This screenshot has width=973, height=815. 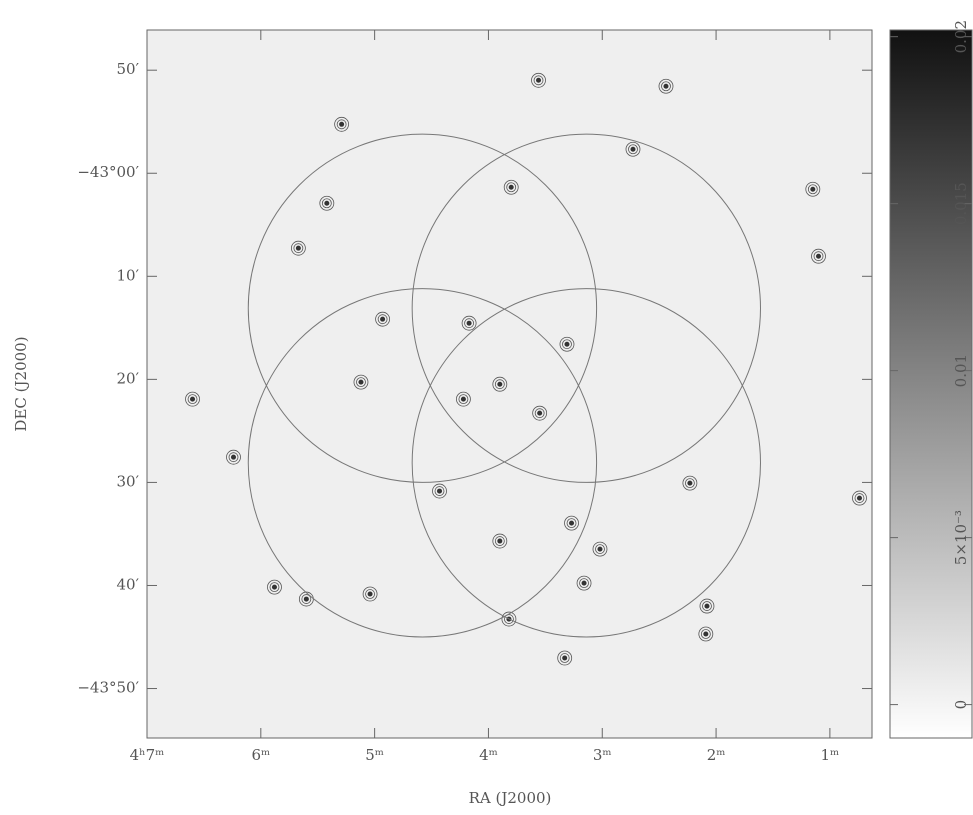 What do you see at coordinates (961, 36) in the screenshot?
I see `colorbar-tick-label: 0.02` at bounding box center [961, 36].